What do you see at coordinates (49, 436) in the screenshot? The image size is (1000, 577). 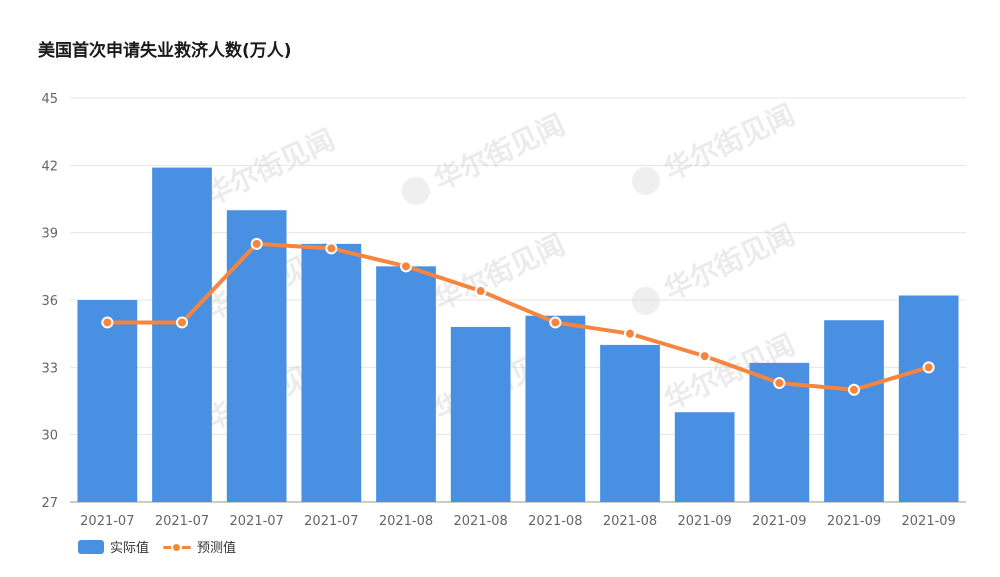 I see `y-tick-label: 30` at bounding box center [49, 436].